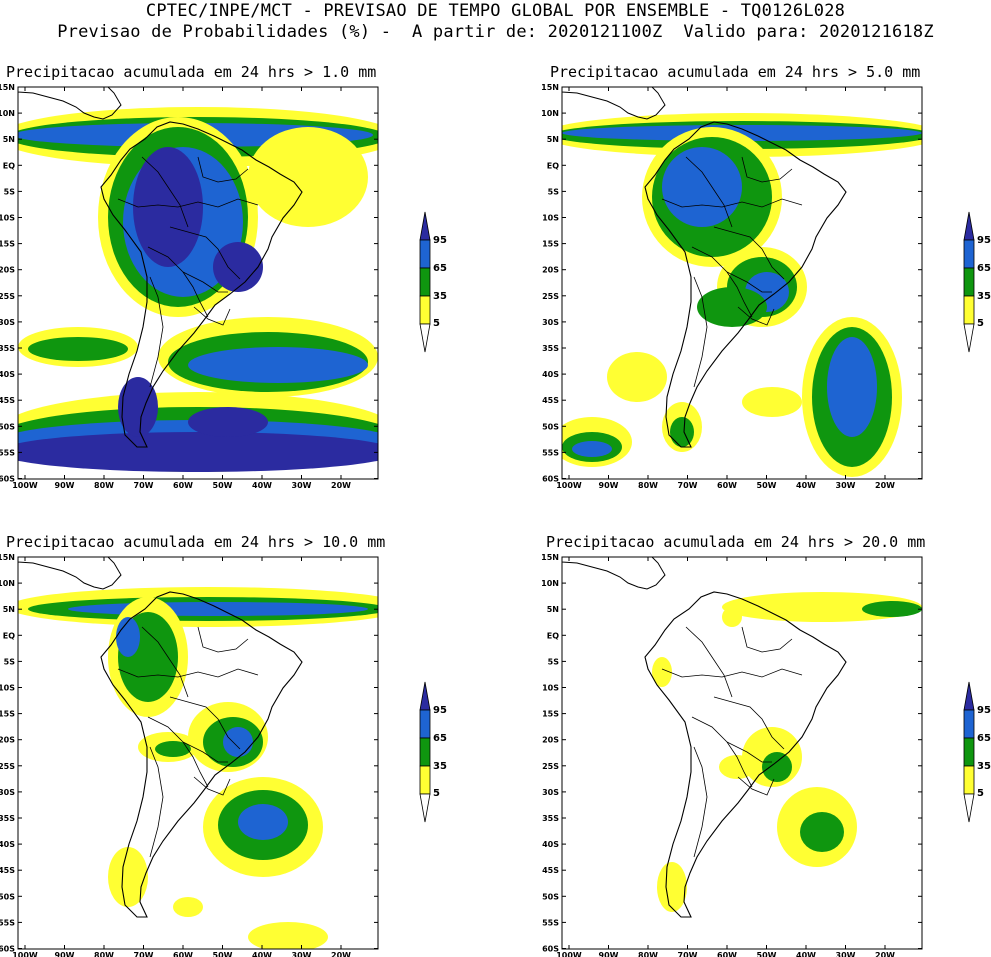 This screenshot has width=991, height=957. What do you see at coordinates (7, 452) in the screenshot?
I see `lat-label: 55S` at bounding box center [7, 452].